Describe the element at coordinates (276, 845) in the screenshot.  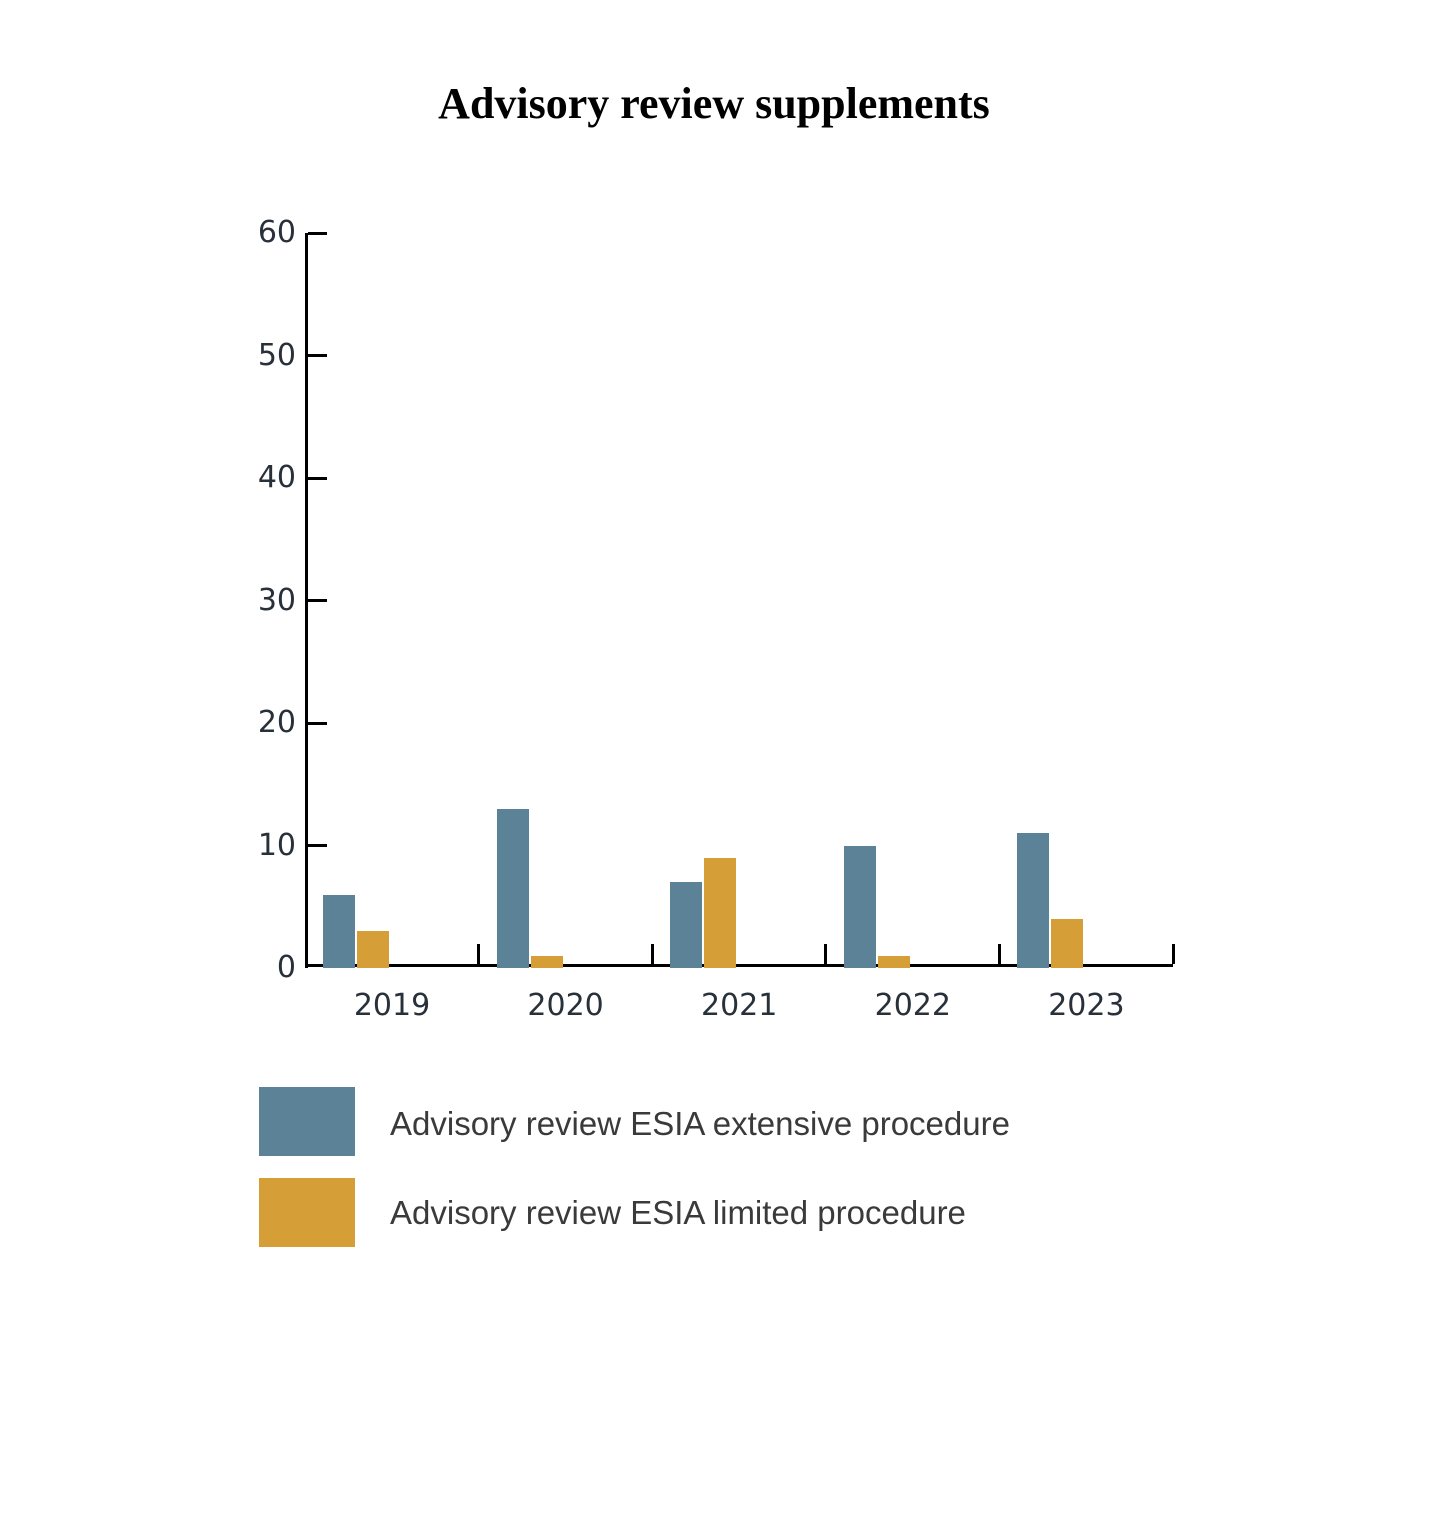
I see `y-axis-tick-label: 10` at that location.